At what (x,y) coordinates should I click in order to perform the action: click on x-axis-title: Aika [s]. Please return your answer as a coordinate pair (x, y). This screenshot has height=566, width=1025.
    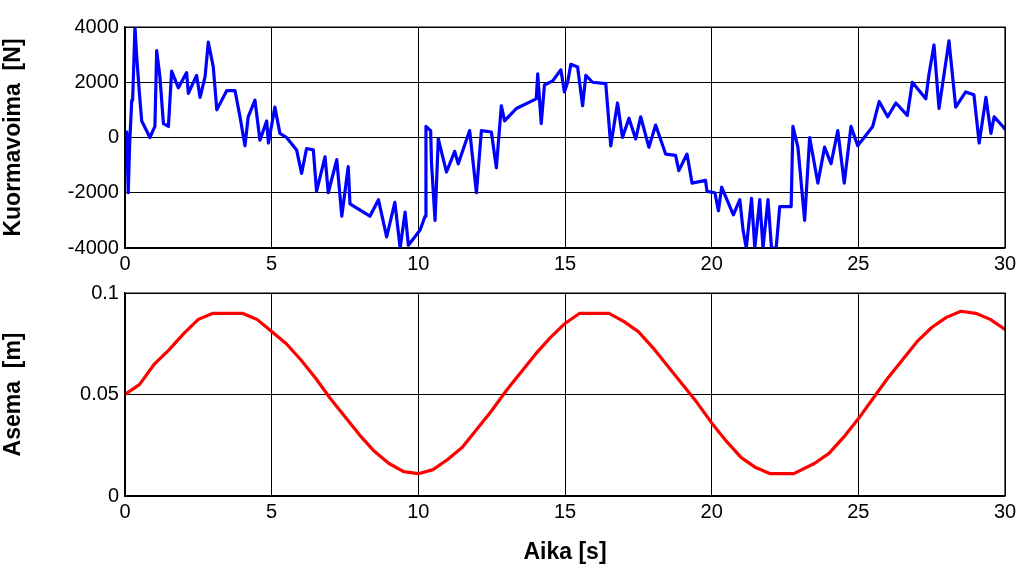
    Looking at the image, I should click on (565, 550).